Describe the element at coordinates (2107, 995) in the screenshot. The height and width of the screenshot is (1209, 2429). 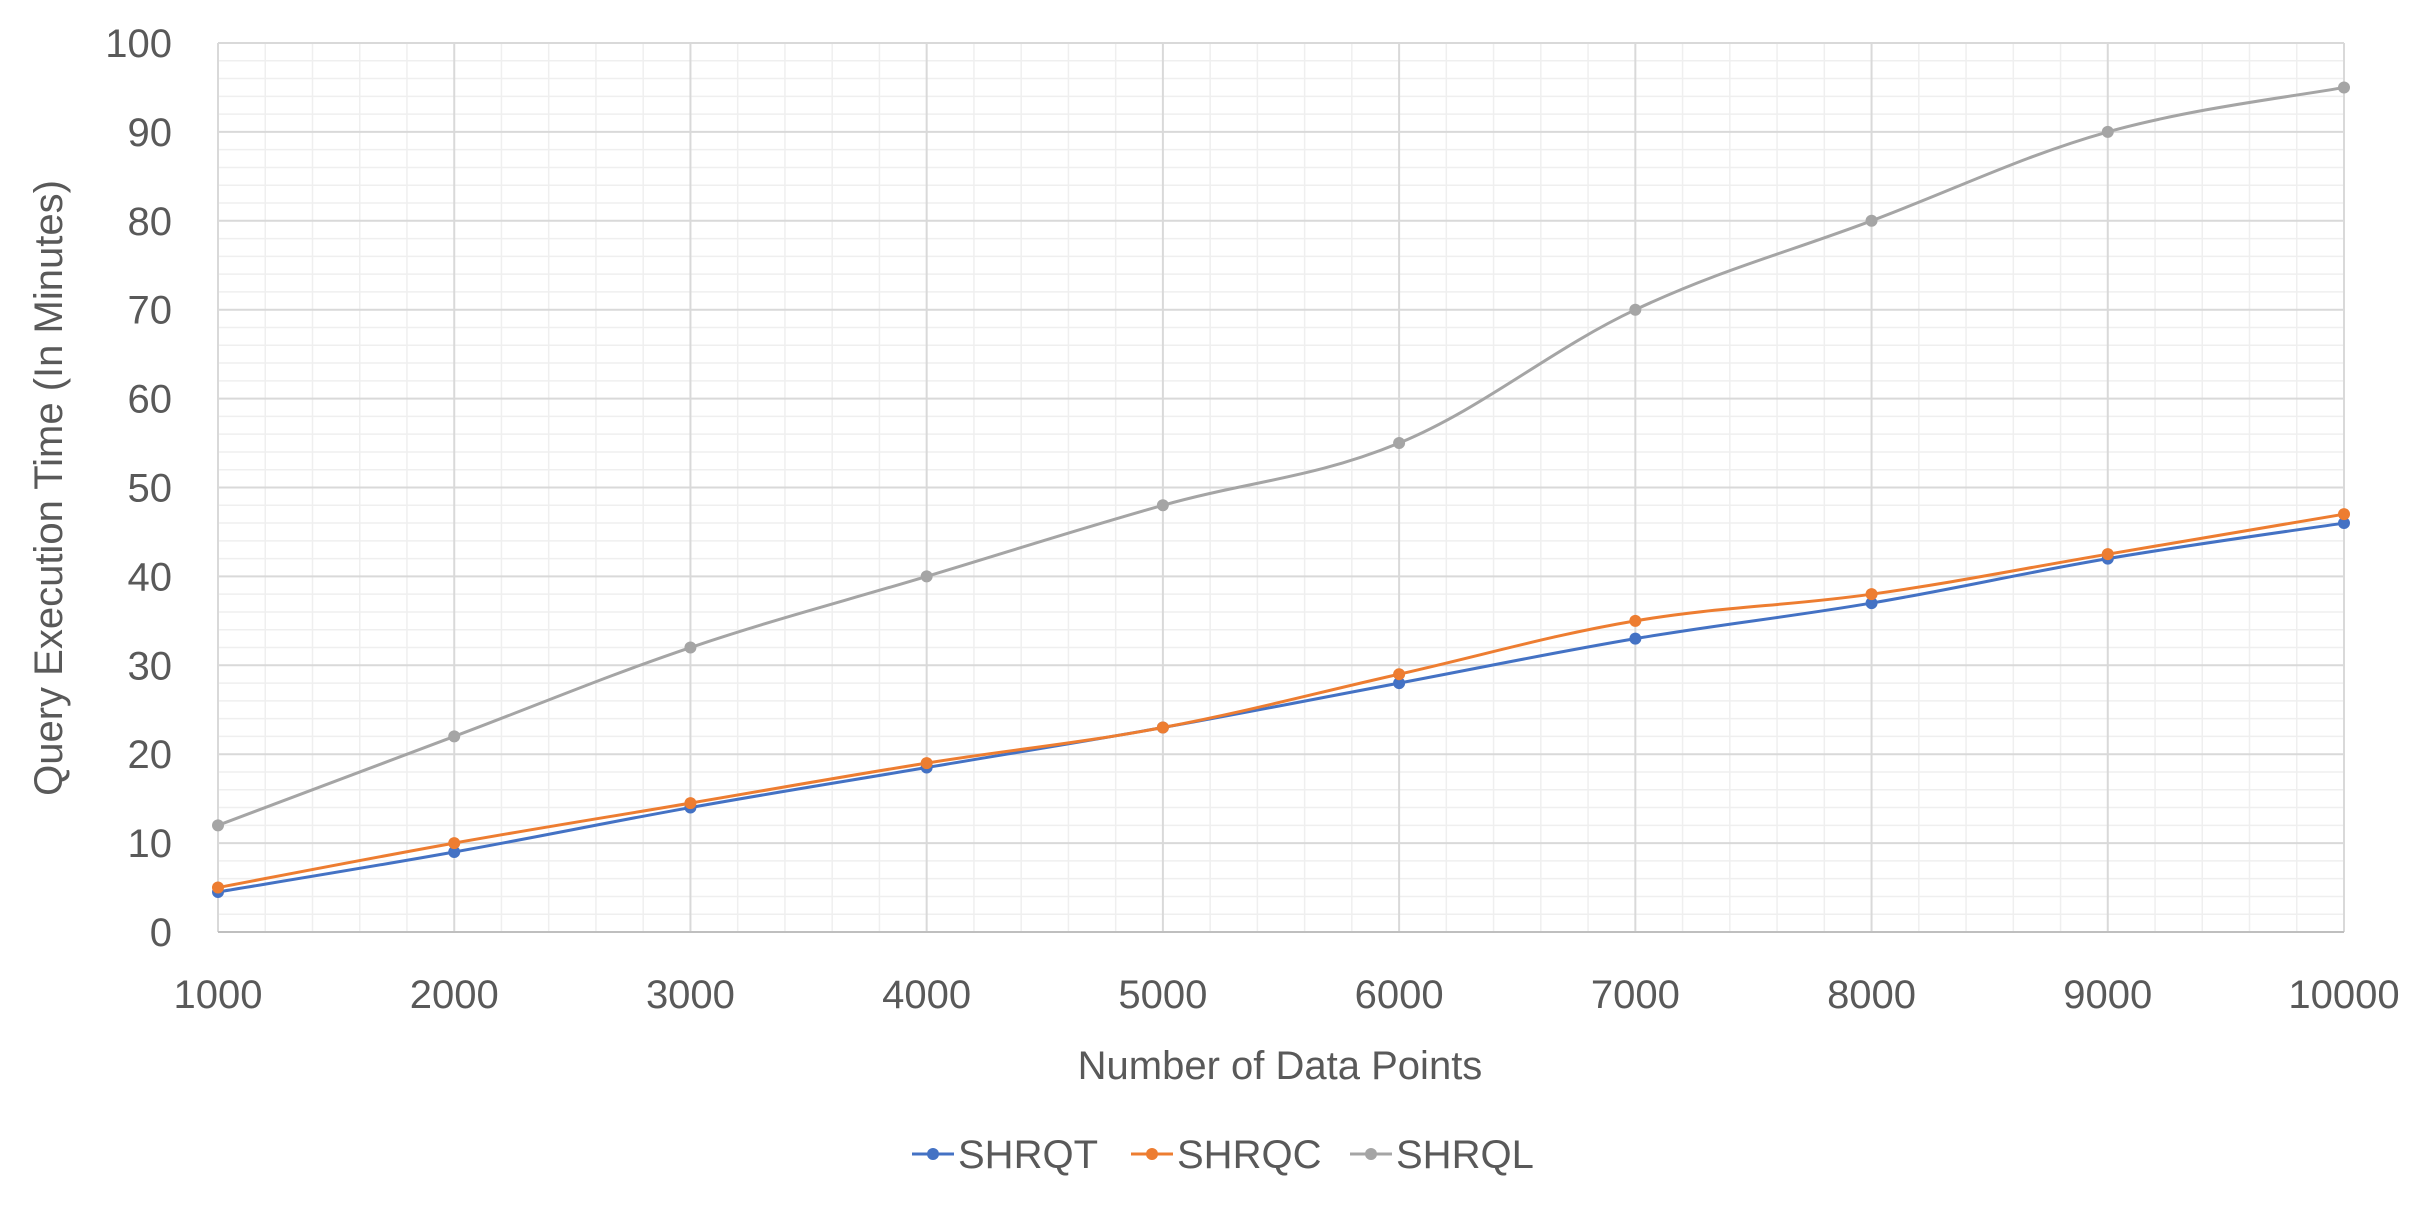
I see `x-tick-label: 9000` at that location.